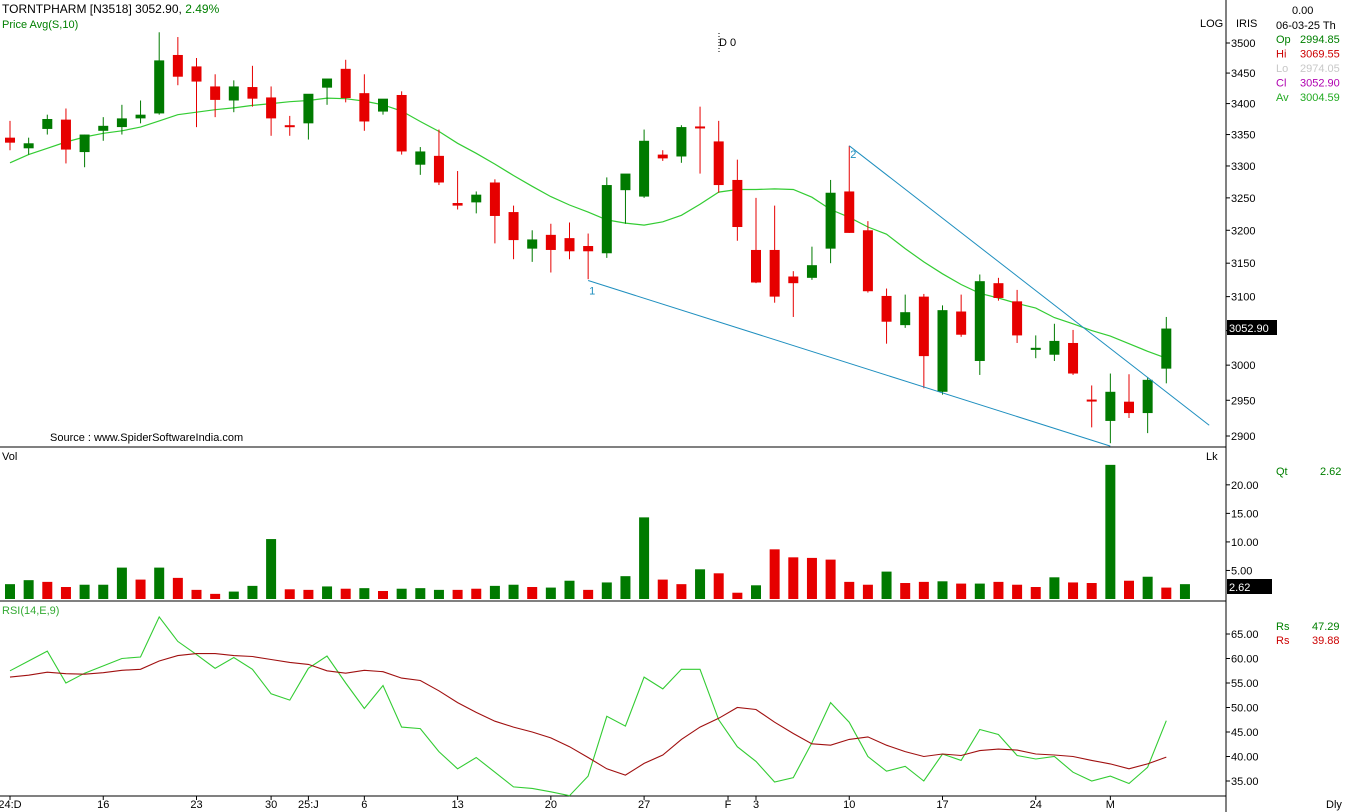 The height and width of the screenshot is (812, 1346). Describe the element at coordinates (1320, 55) in the screenshot. I see `info-row-value: 3069.55` at that location.